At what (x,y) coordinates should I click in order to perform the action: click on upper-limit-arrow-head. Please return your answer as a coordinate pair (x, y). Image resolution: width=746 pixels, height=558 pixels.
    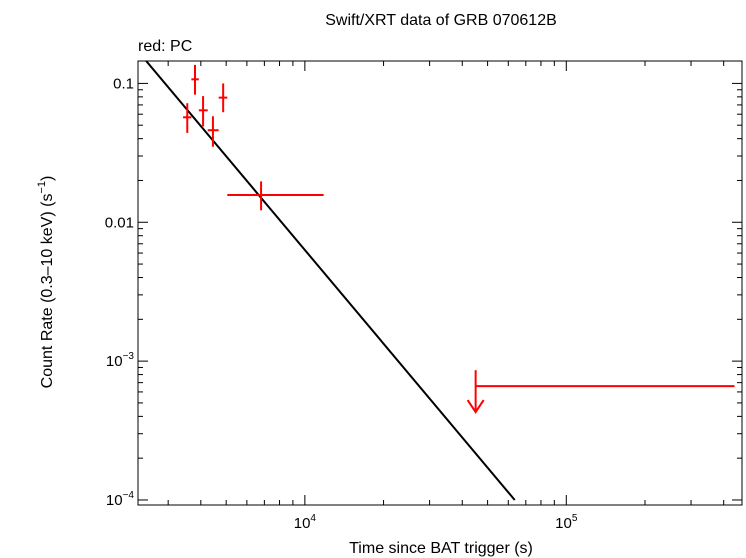
    Looking at the image, I should click on (475, 406).